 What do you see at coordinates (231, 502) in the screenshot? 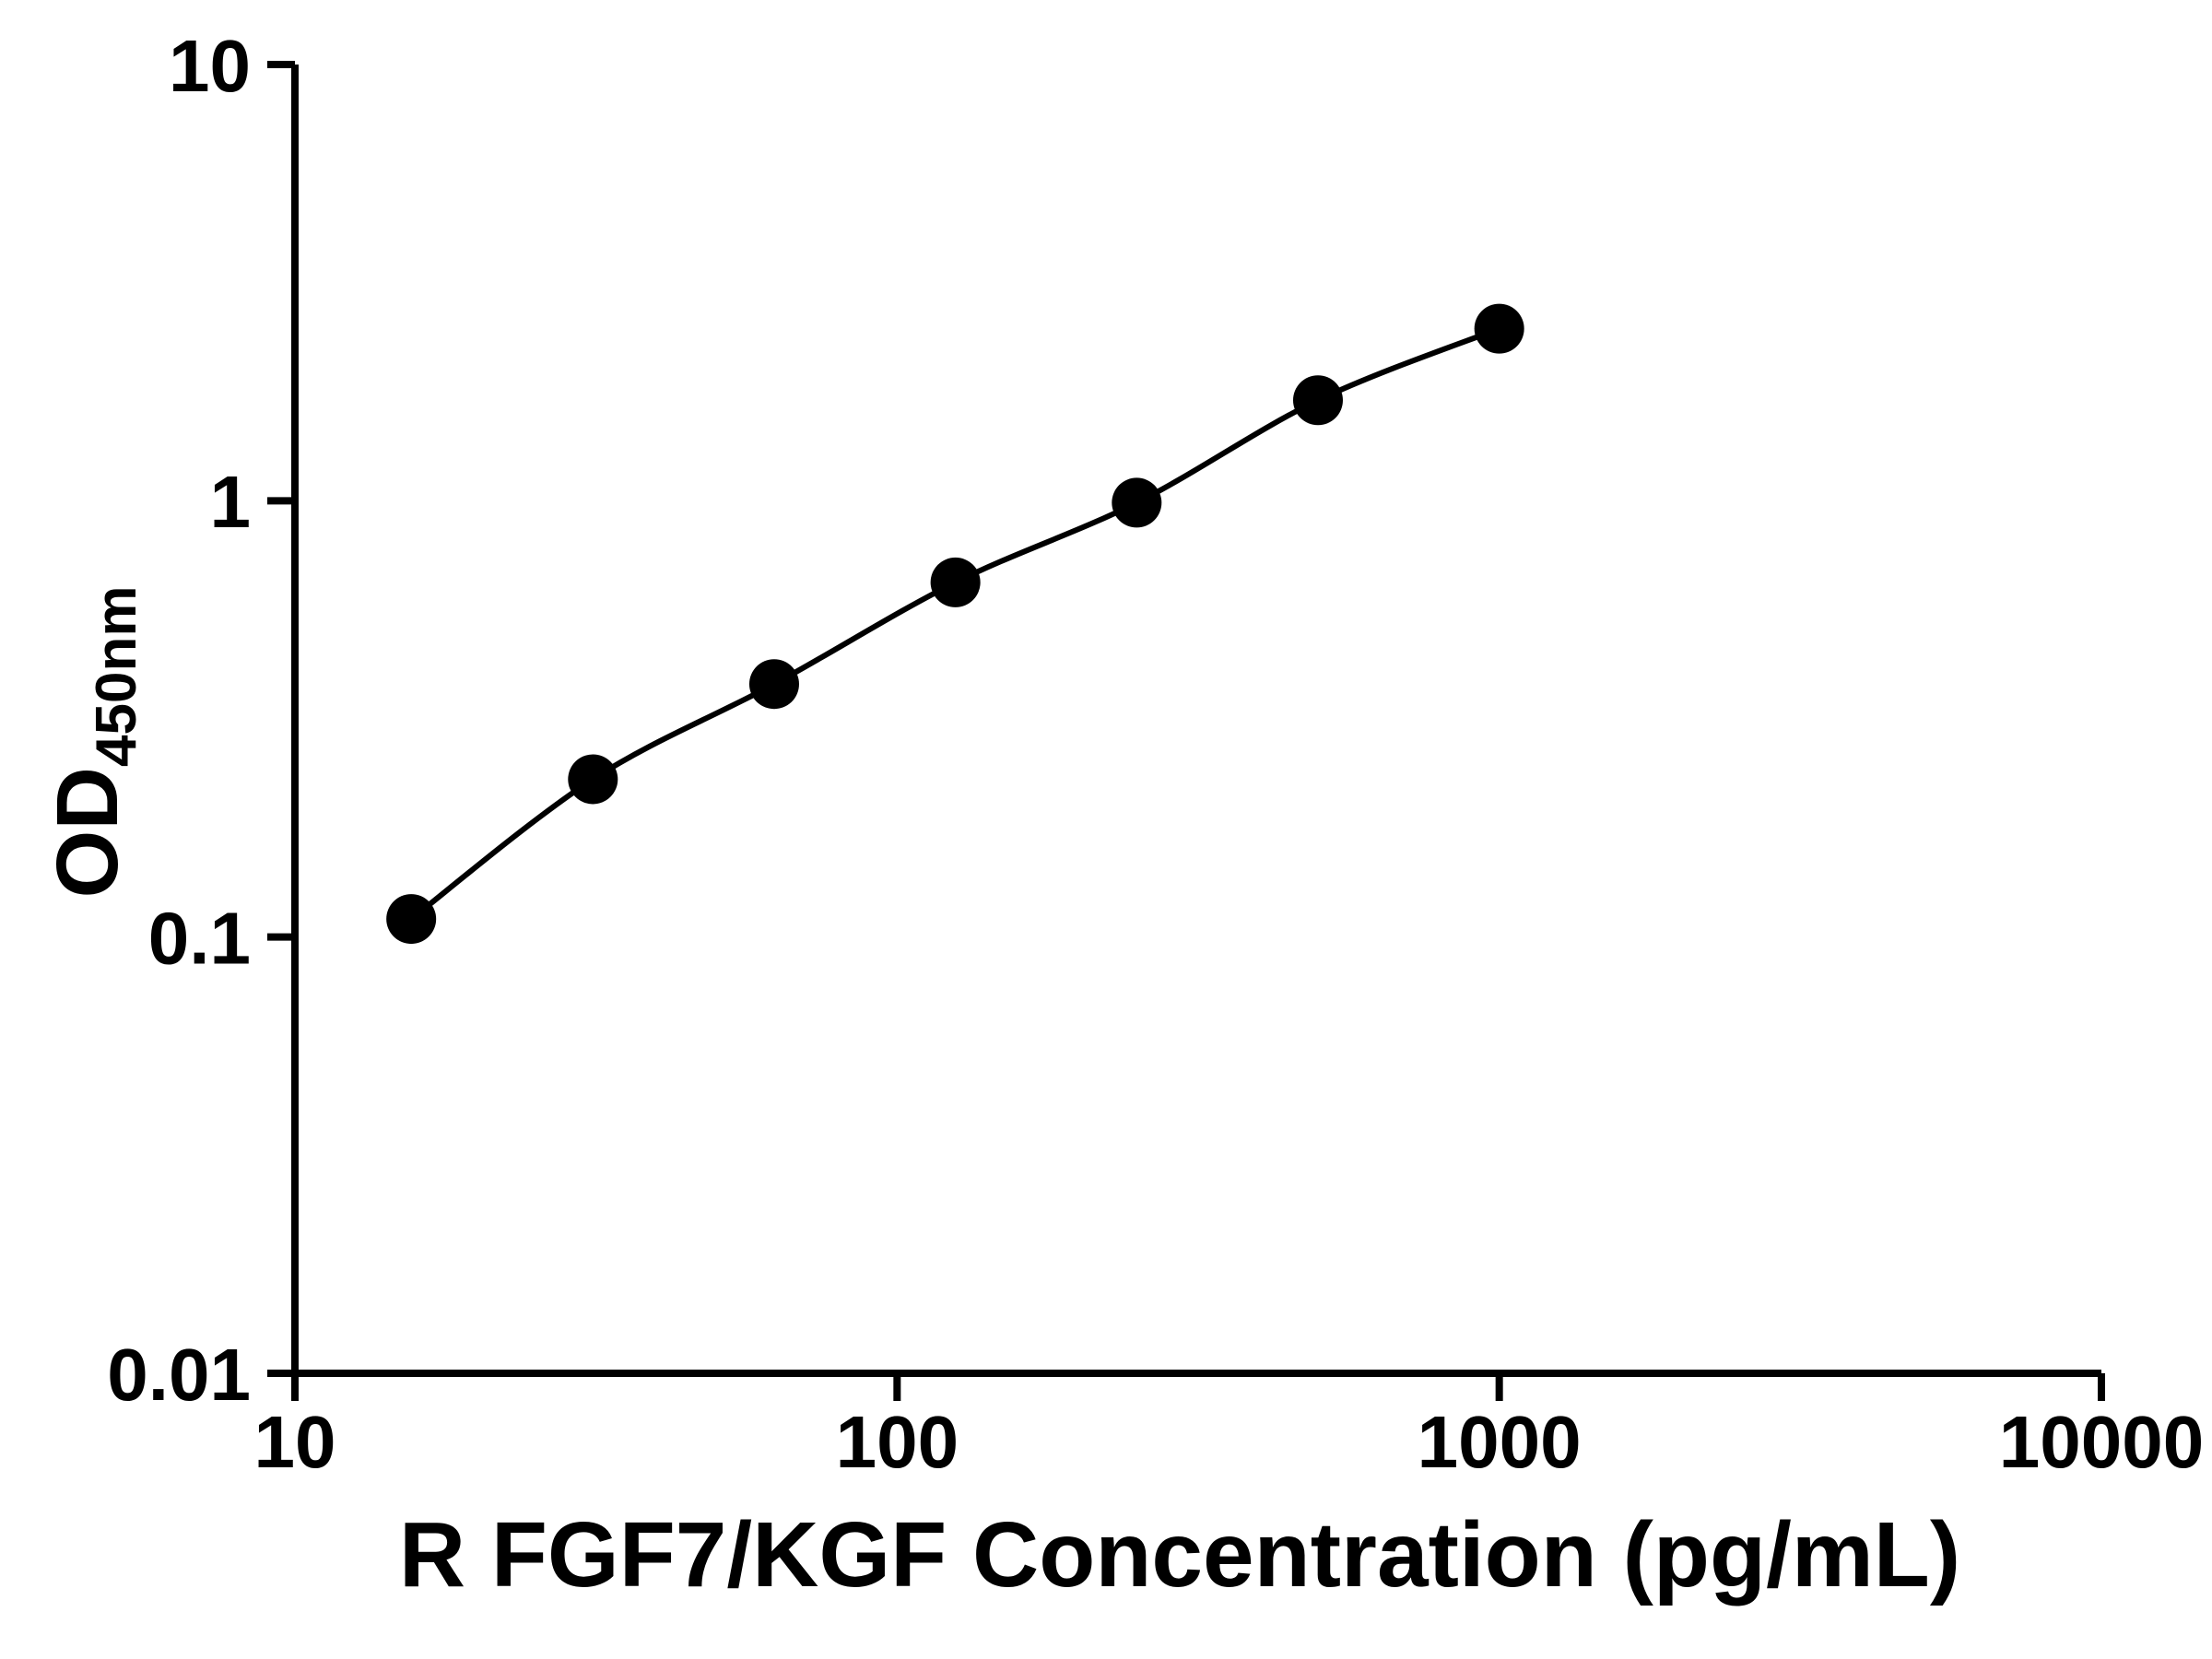
I see `y-tick-label: 1` at bounding box center [231, 502].